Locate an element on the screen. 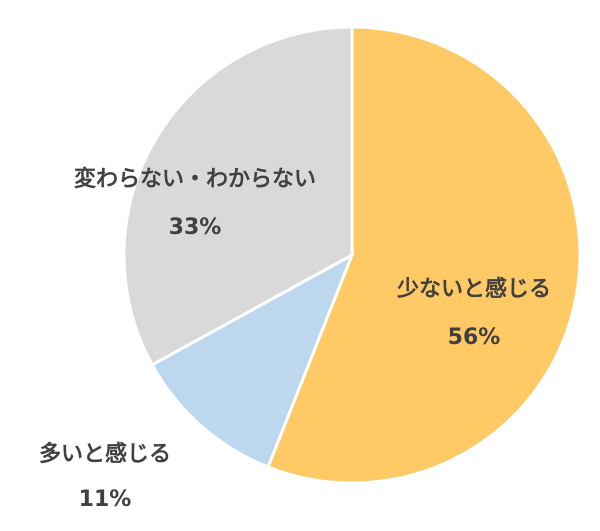  slice-label: 多いと感じる is located at coordinates (105, 454).